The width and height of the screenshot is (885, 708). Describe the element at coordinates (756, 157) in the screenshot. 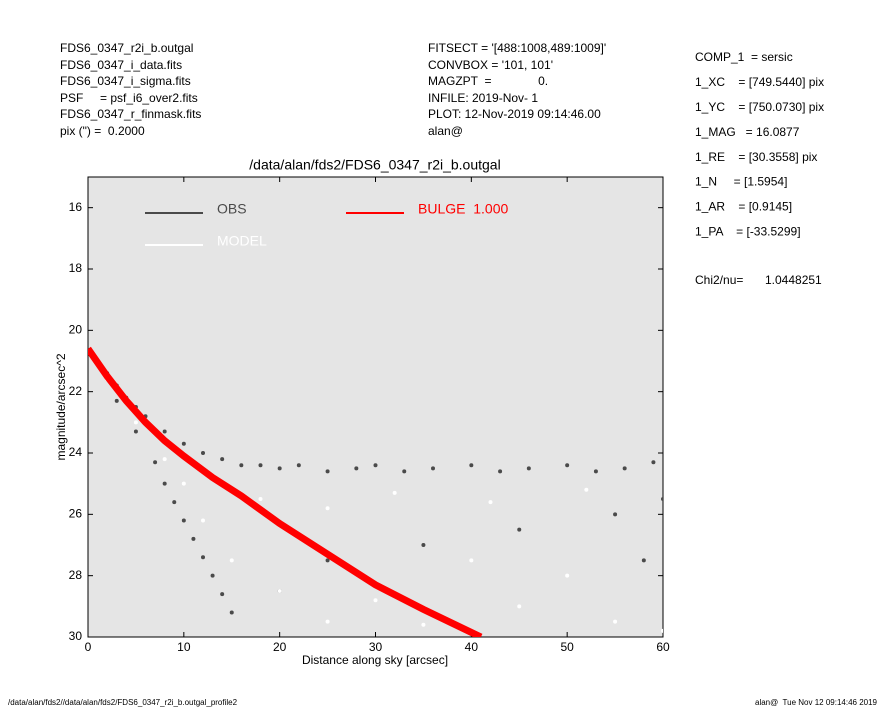

I see `fit-parameter: 1_RE = [30.3558] pix` at that location.